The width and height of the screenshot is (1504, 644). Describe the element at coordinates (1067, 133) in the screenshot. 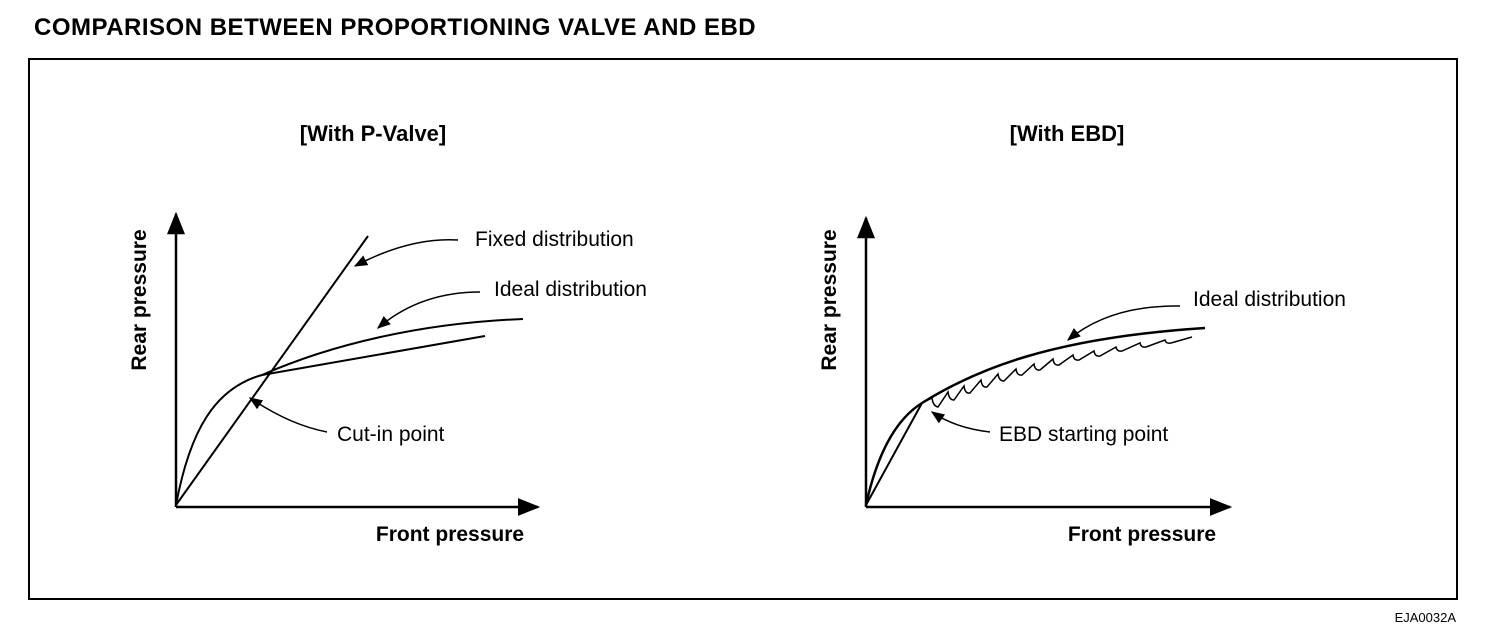

I see `ebd-heading: [With EBD]` at that location.